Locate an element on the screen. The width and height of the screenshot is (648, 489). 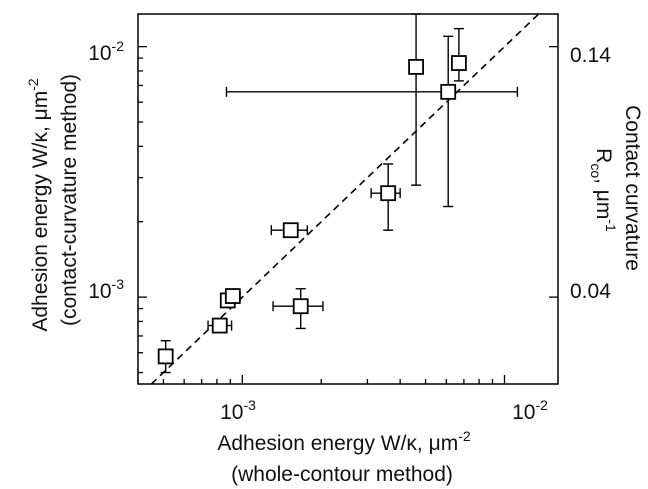
y2-axis-label-group: Rco, μm-1 is located at coordinates (603, 190).